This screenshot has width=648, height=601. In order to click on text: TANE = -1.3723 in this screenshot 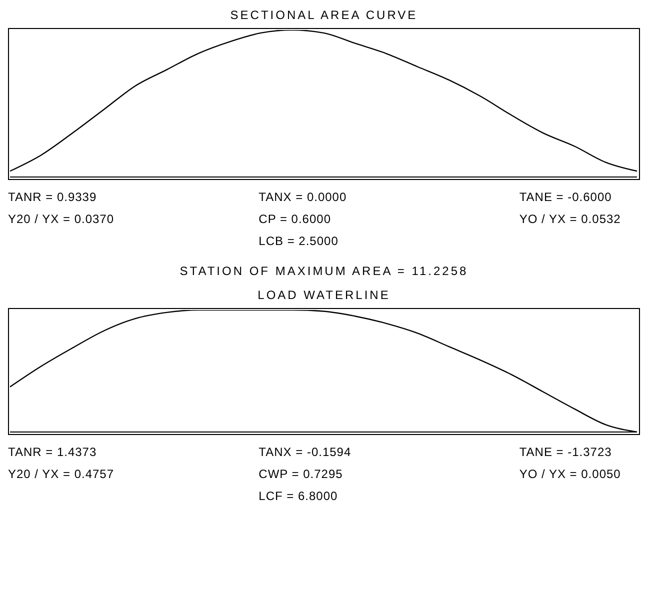, I will do `click(565, 452)`.